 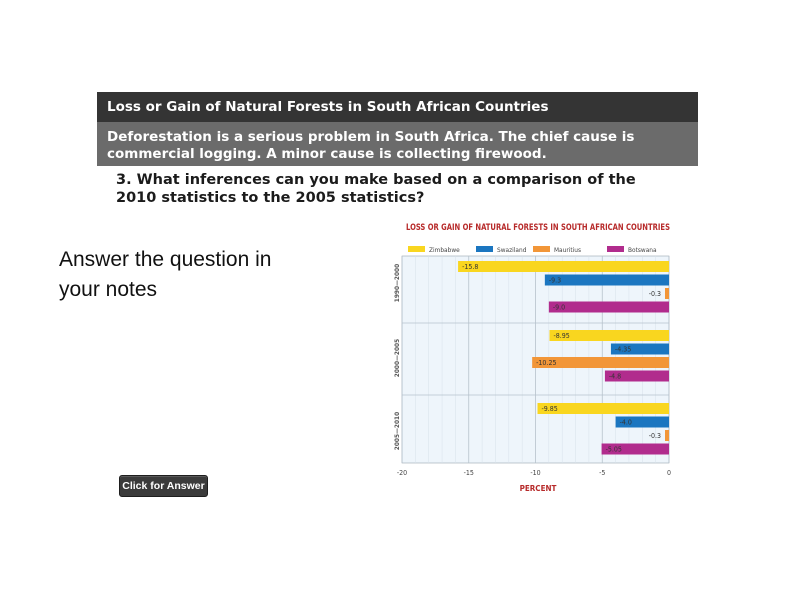 I want to click on legend-swatch-mauritius, so click(x=541, y=249).